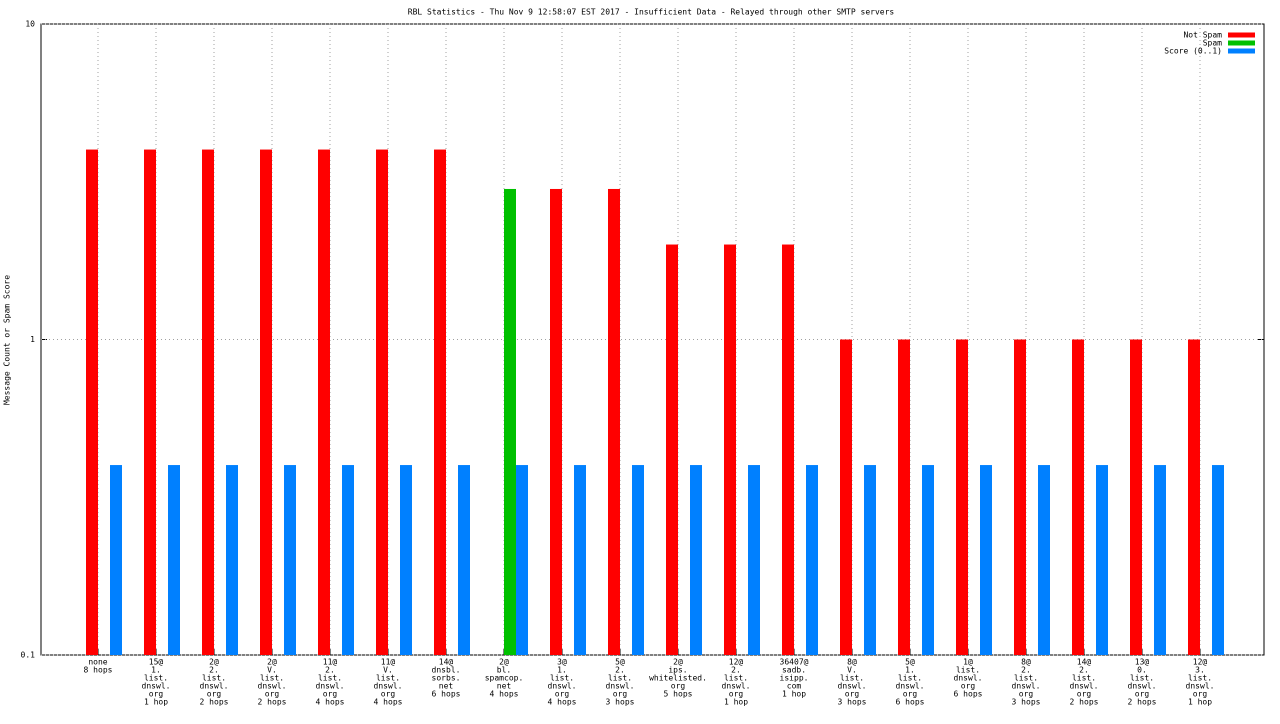  Describe the element at coordinates (968, 662) in the screenshot. I see `x-tick-label: 1@` at that location.